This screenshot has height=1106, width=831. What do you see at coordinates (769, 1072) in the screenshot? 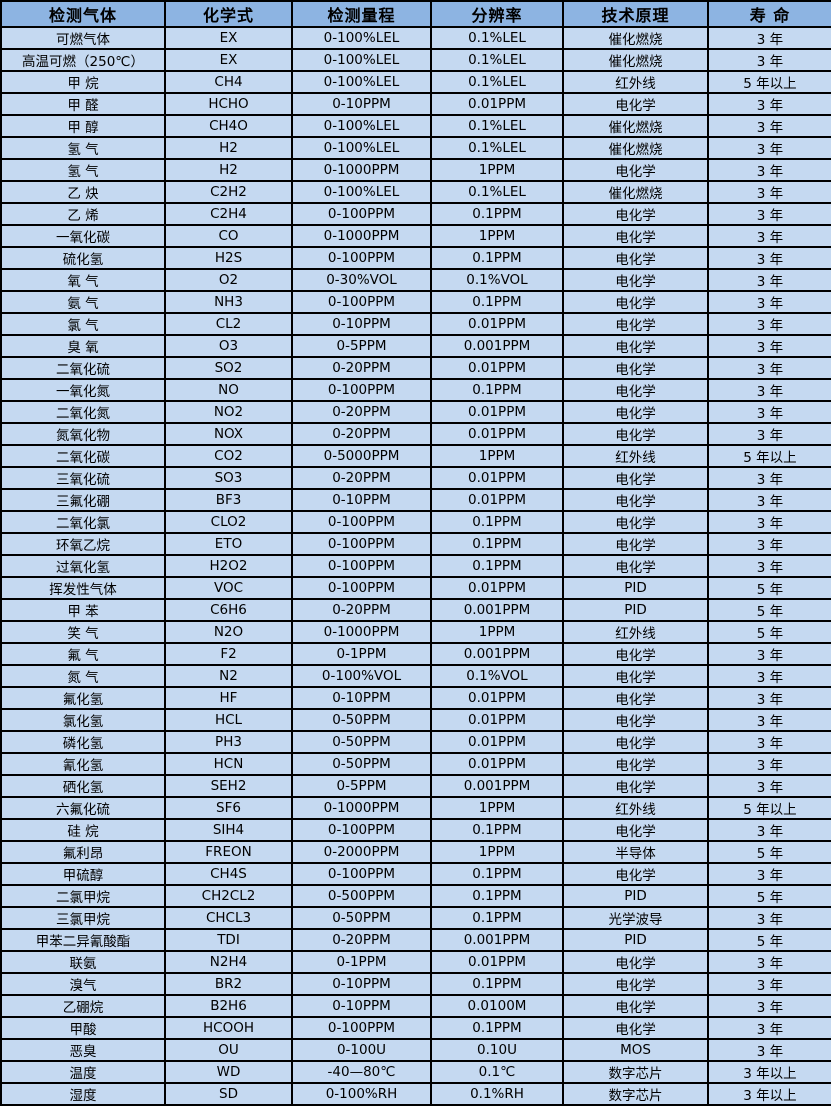
I see `lifespan-cell: 3 年以上` at bounding box center [769, 1072].